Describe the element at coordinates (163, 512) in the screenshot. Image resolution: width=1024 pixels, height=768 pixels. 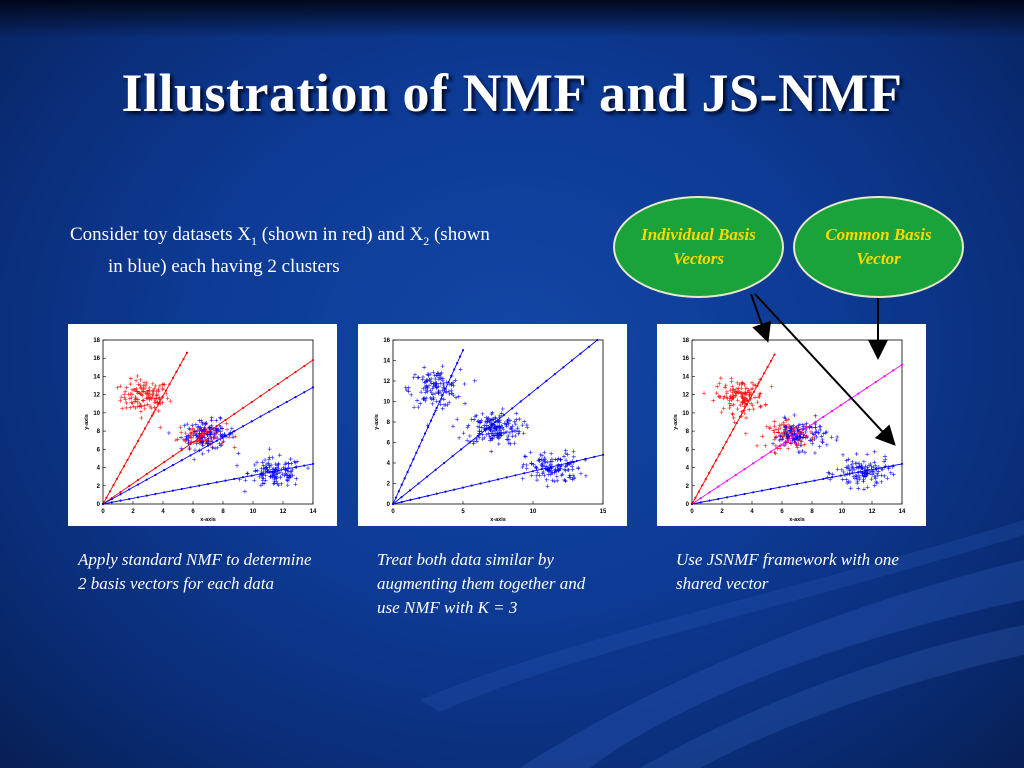
I see `x-tick-label: 4` at that location.